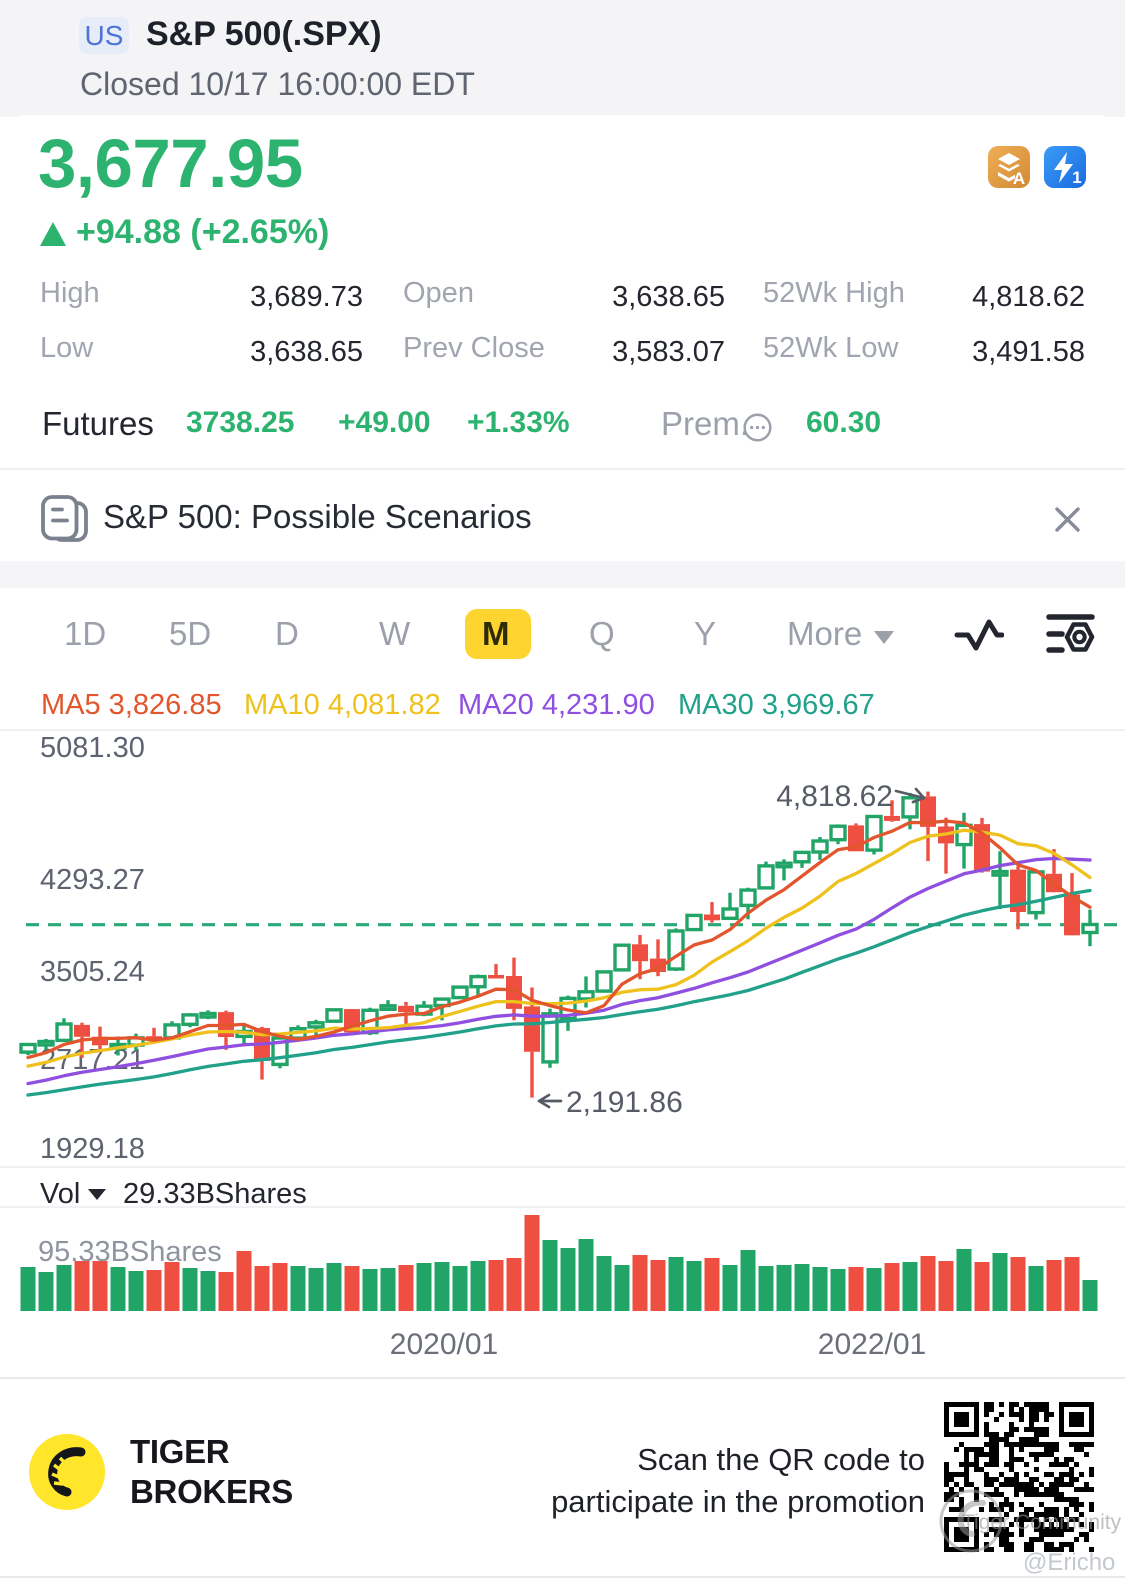 The width and height of the screenshot is (1125, 1583). I want to click on svg-text: 5081.30, so click(92, 748).